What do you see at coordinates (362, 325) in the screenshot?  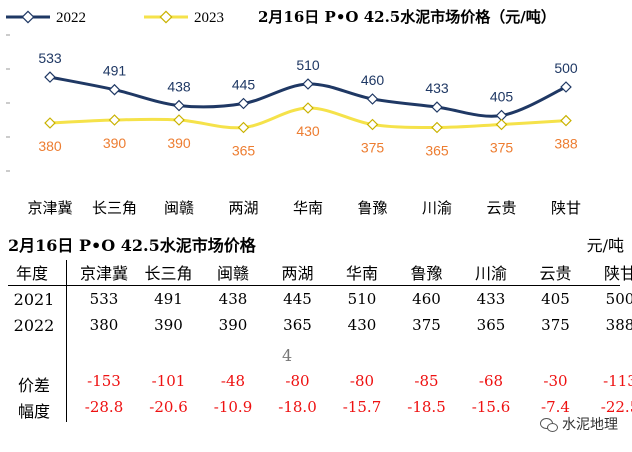 I see `table-cell: 430` at bounding box center [362, 325].